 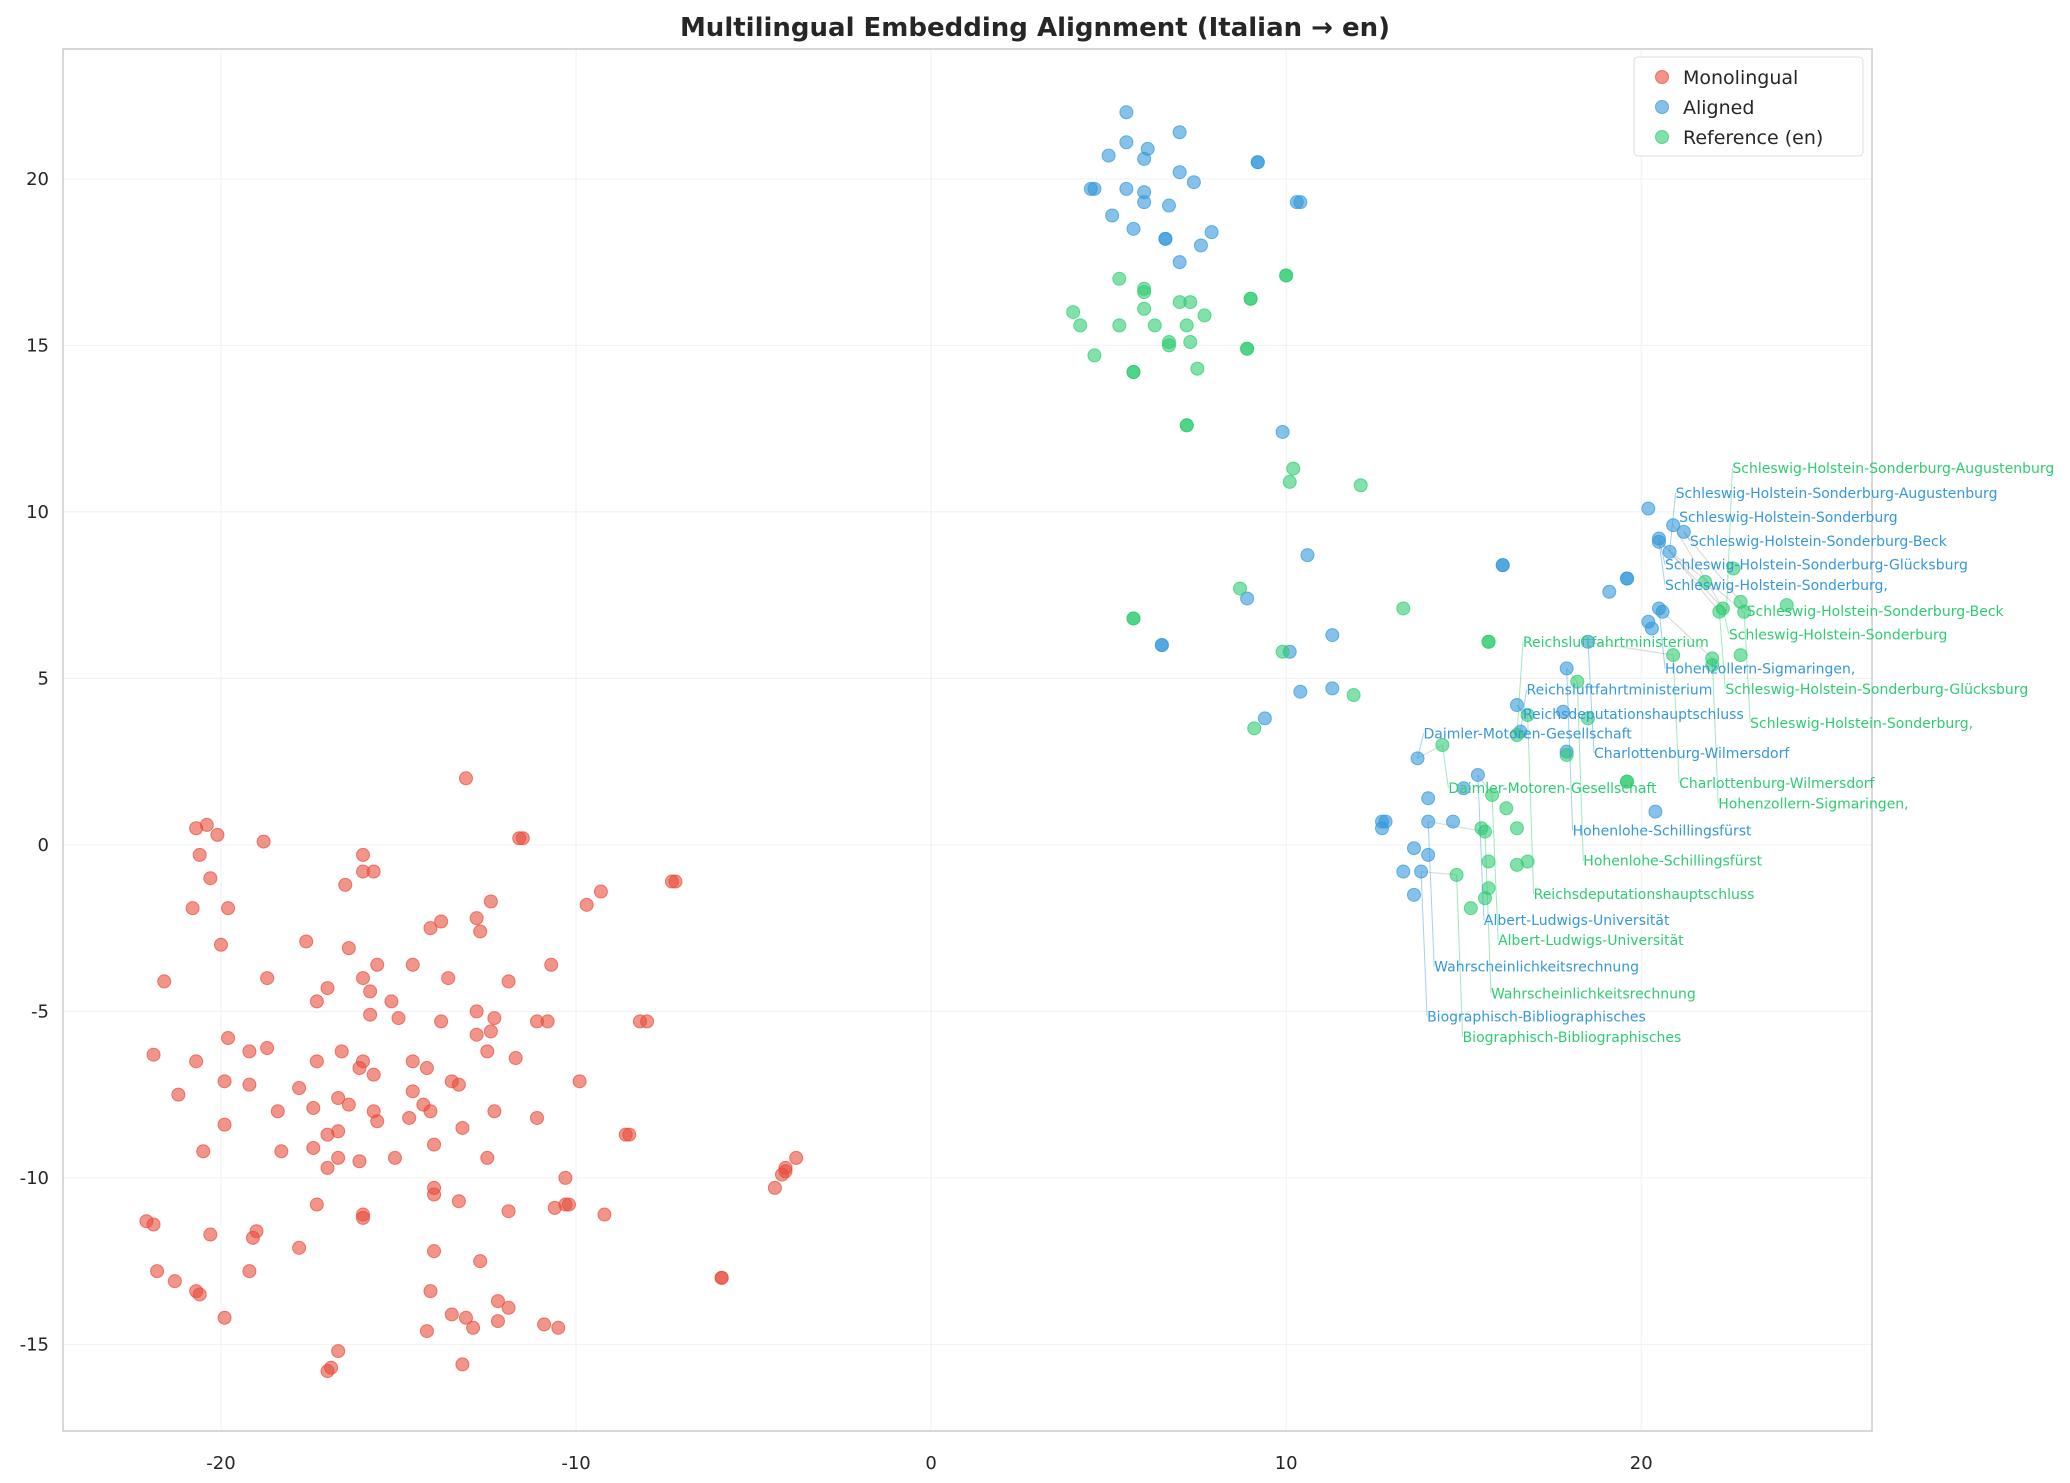 What do you see at coordinates (34, 762) in the screenshot?
I see `y-axis: -15 -10 -5 0 5 10 15 20` at bounding box center [34, 762].